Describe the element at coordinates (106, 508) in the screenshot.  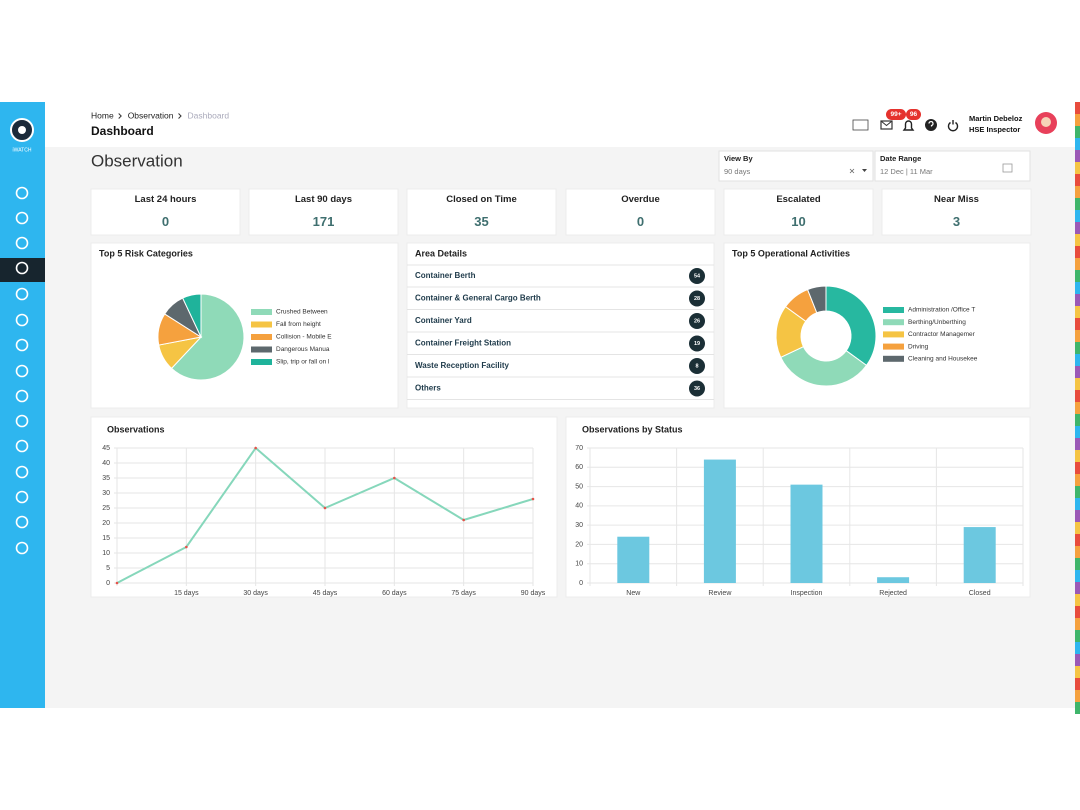
I see `y-tick-label: 25` at that location.